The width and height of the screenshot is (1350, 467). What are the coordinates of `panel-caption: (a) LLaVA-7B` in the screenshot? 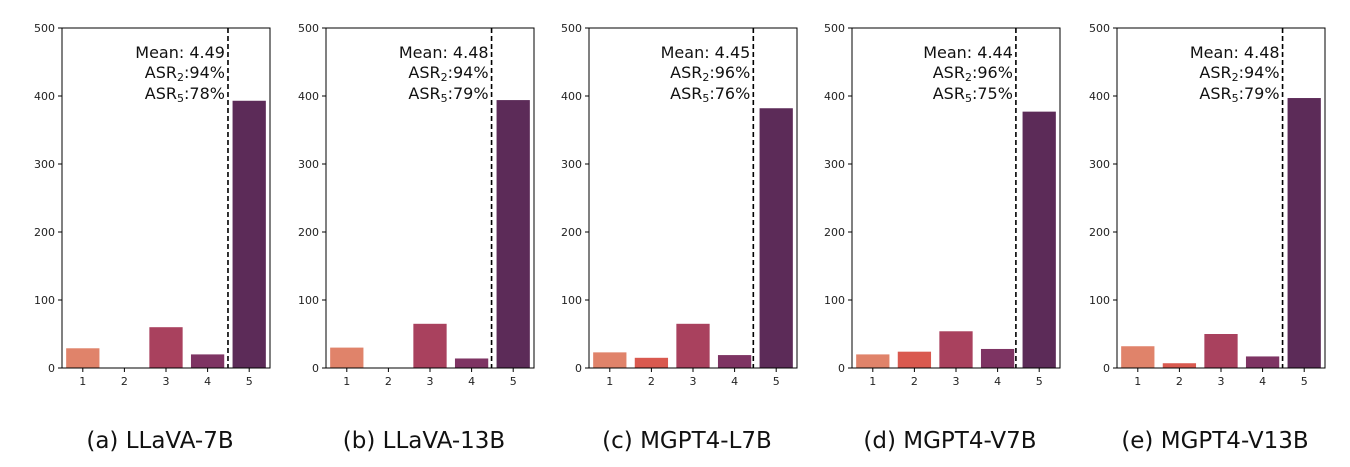 It's located at (159, 441).